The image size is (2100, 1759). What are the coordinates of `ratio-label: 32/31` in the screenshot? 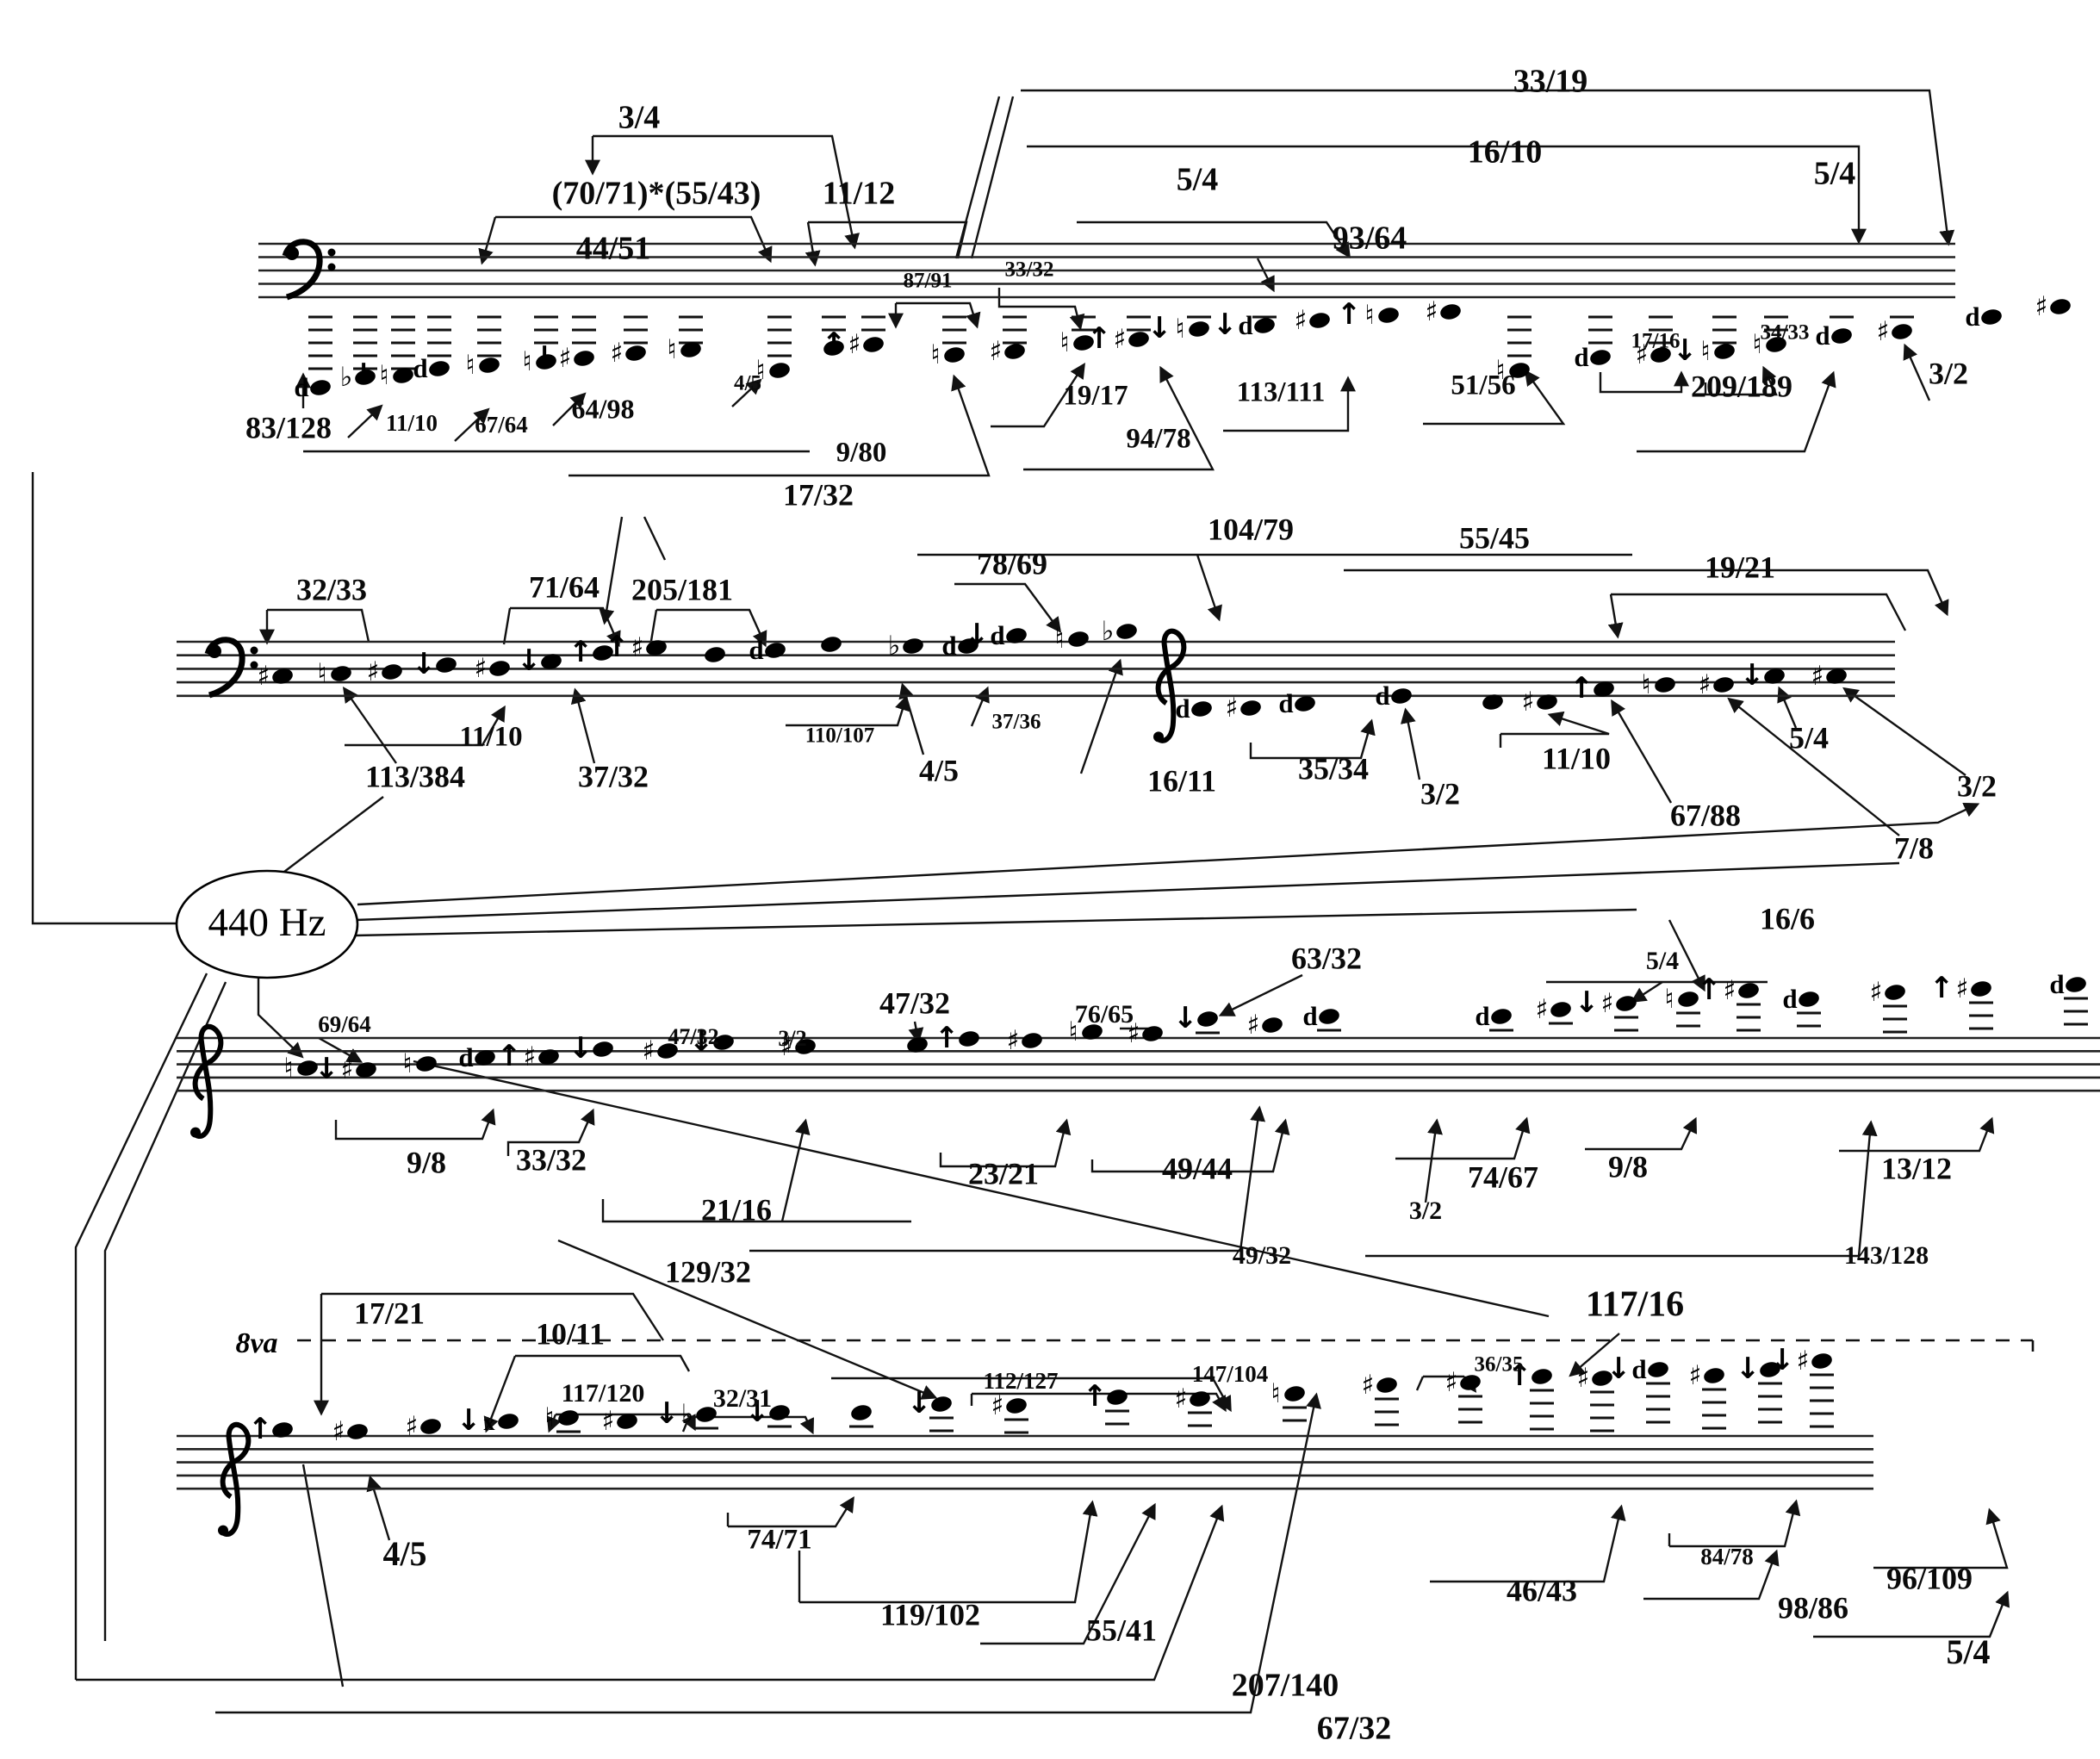 It's located at (742, 1398).